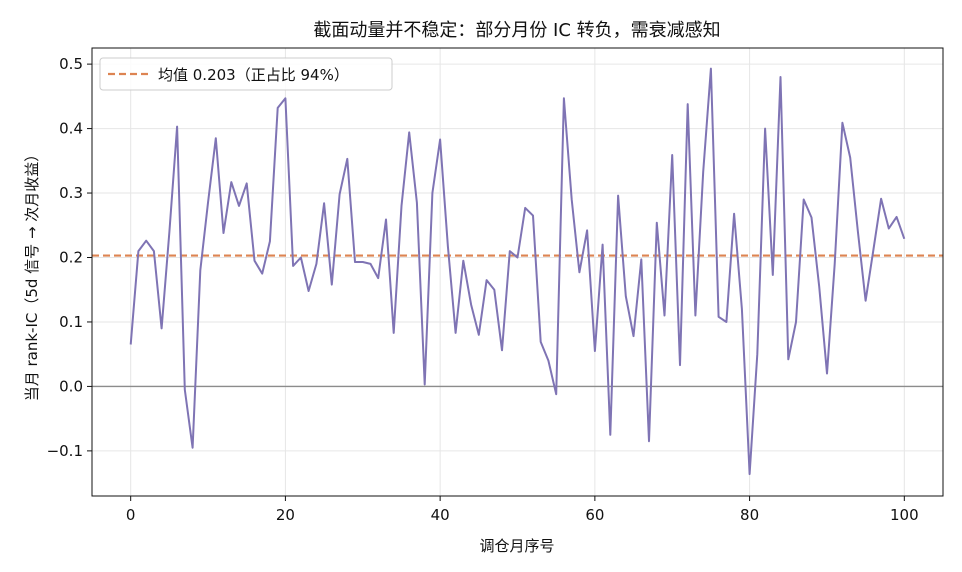 The height and width of the screenshot is (572, 962). Describe the element at coordinates (65, 451) in the screenshot. I see `y-tick-label: −0.1` at that location.